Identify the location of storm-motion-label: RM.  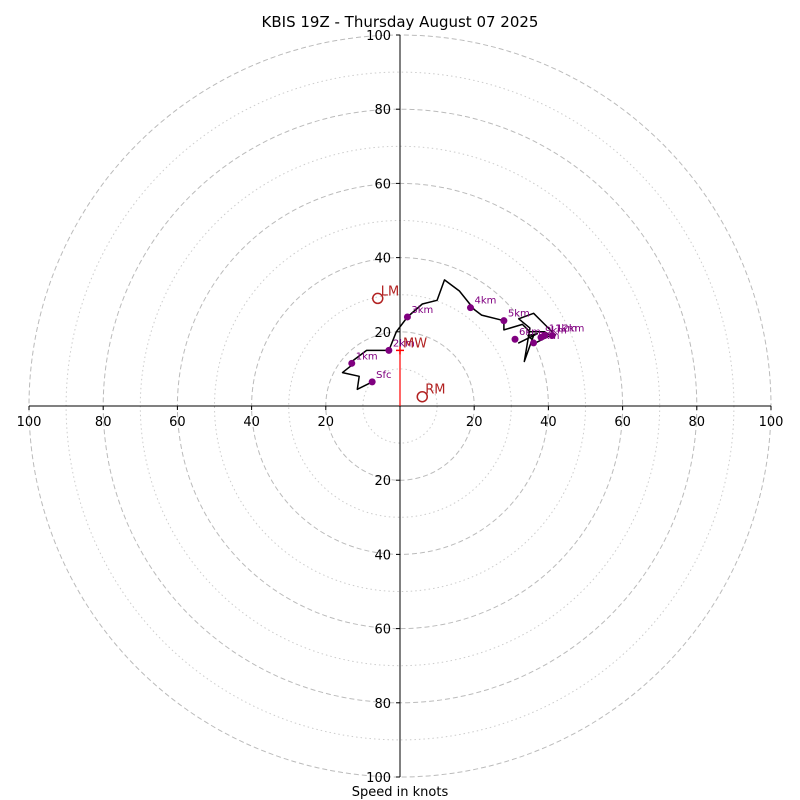
(435, 390).